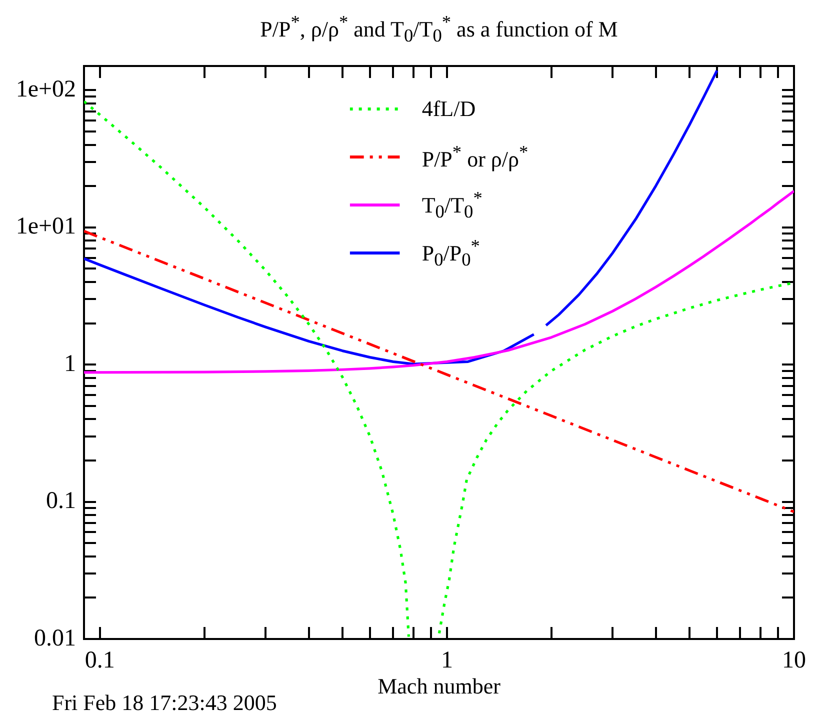 Image resolution: width=826 pixels, height=721 pixels. Describe the element at coordinates (439, 29) in the screenshot. I see `chart-title: P/P$^{*}$, ρ/ρ$^{*}$ and T$_{0}$/T$_{0}$$^{*}$ as a function of M` at that location.